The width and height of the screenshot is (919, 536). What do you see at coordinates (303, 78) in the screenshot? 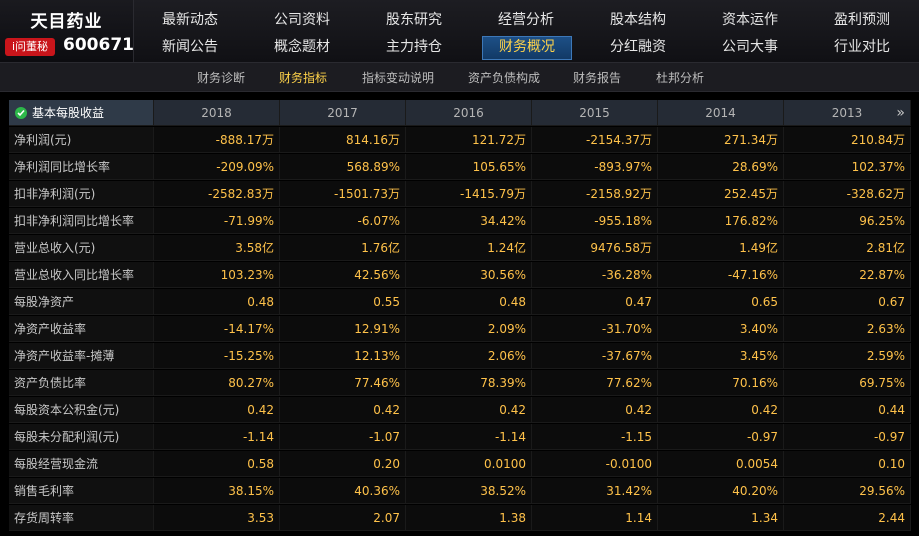
I see `subnav-item-1: 财务指标` at bounding box center [303, 78].